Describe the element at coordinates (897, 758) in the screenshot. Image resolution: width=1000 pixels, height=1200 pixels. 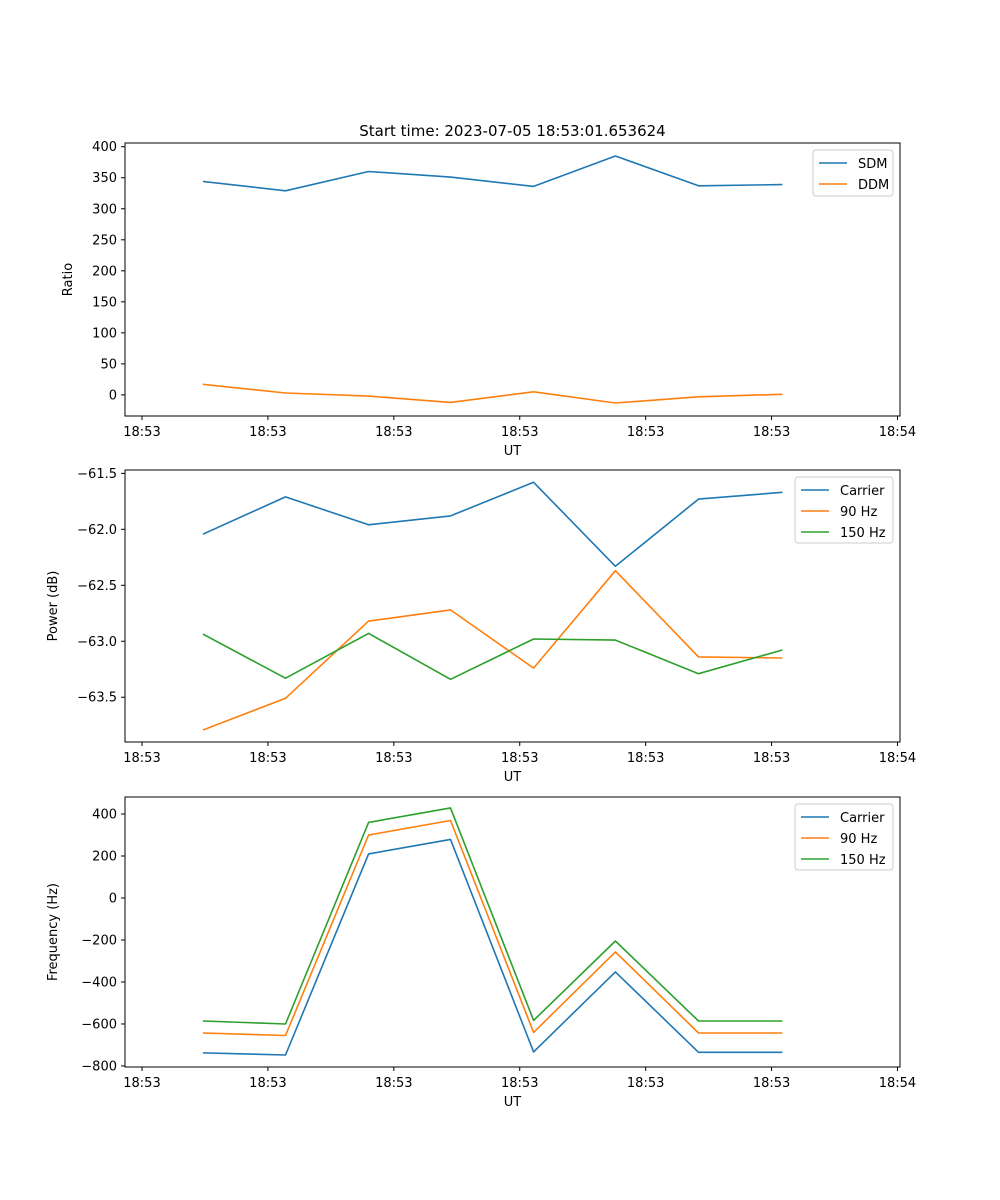
I see `power-x-tick-label: 18:54` at that location.